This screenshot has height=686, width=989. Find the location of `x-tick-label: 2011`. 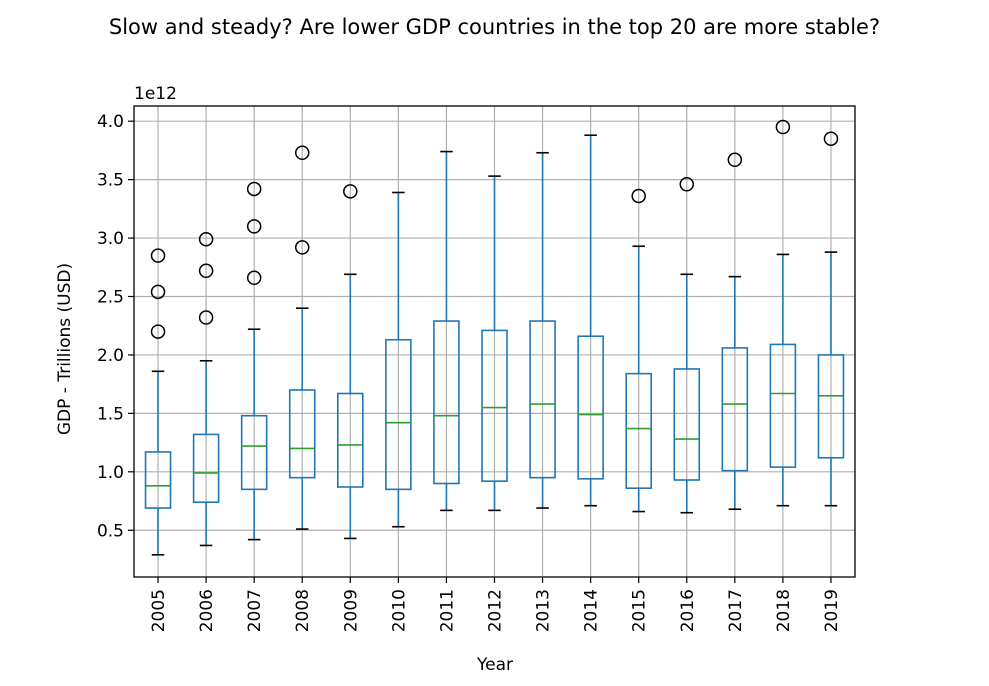

x-tick-label: 2011 is located at coordinates (447, 610).